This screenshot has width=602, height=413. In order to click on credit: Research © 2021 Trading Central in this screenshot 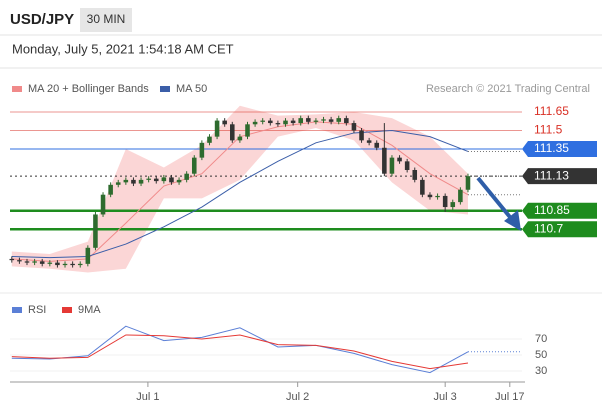, I will do `click(508, 89)`.